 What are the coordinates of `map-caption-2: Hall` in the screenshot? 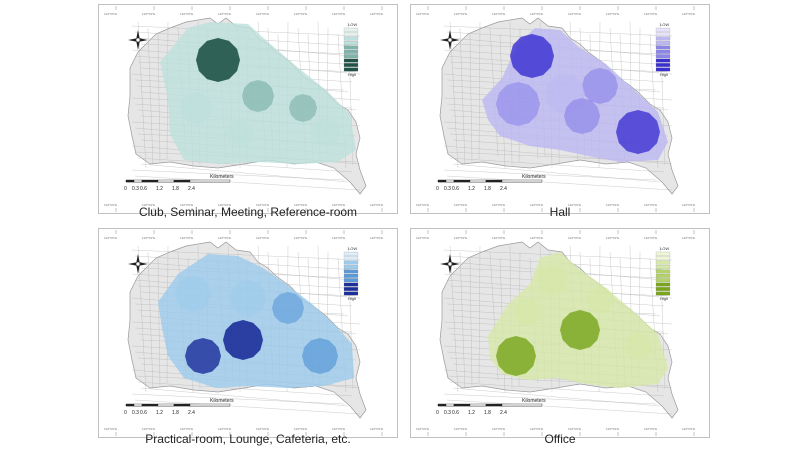 It's located at (560, 212).